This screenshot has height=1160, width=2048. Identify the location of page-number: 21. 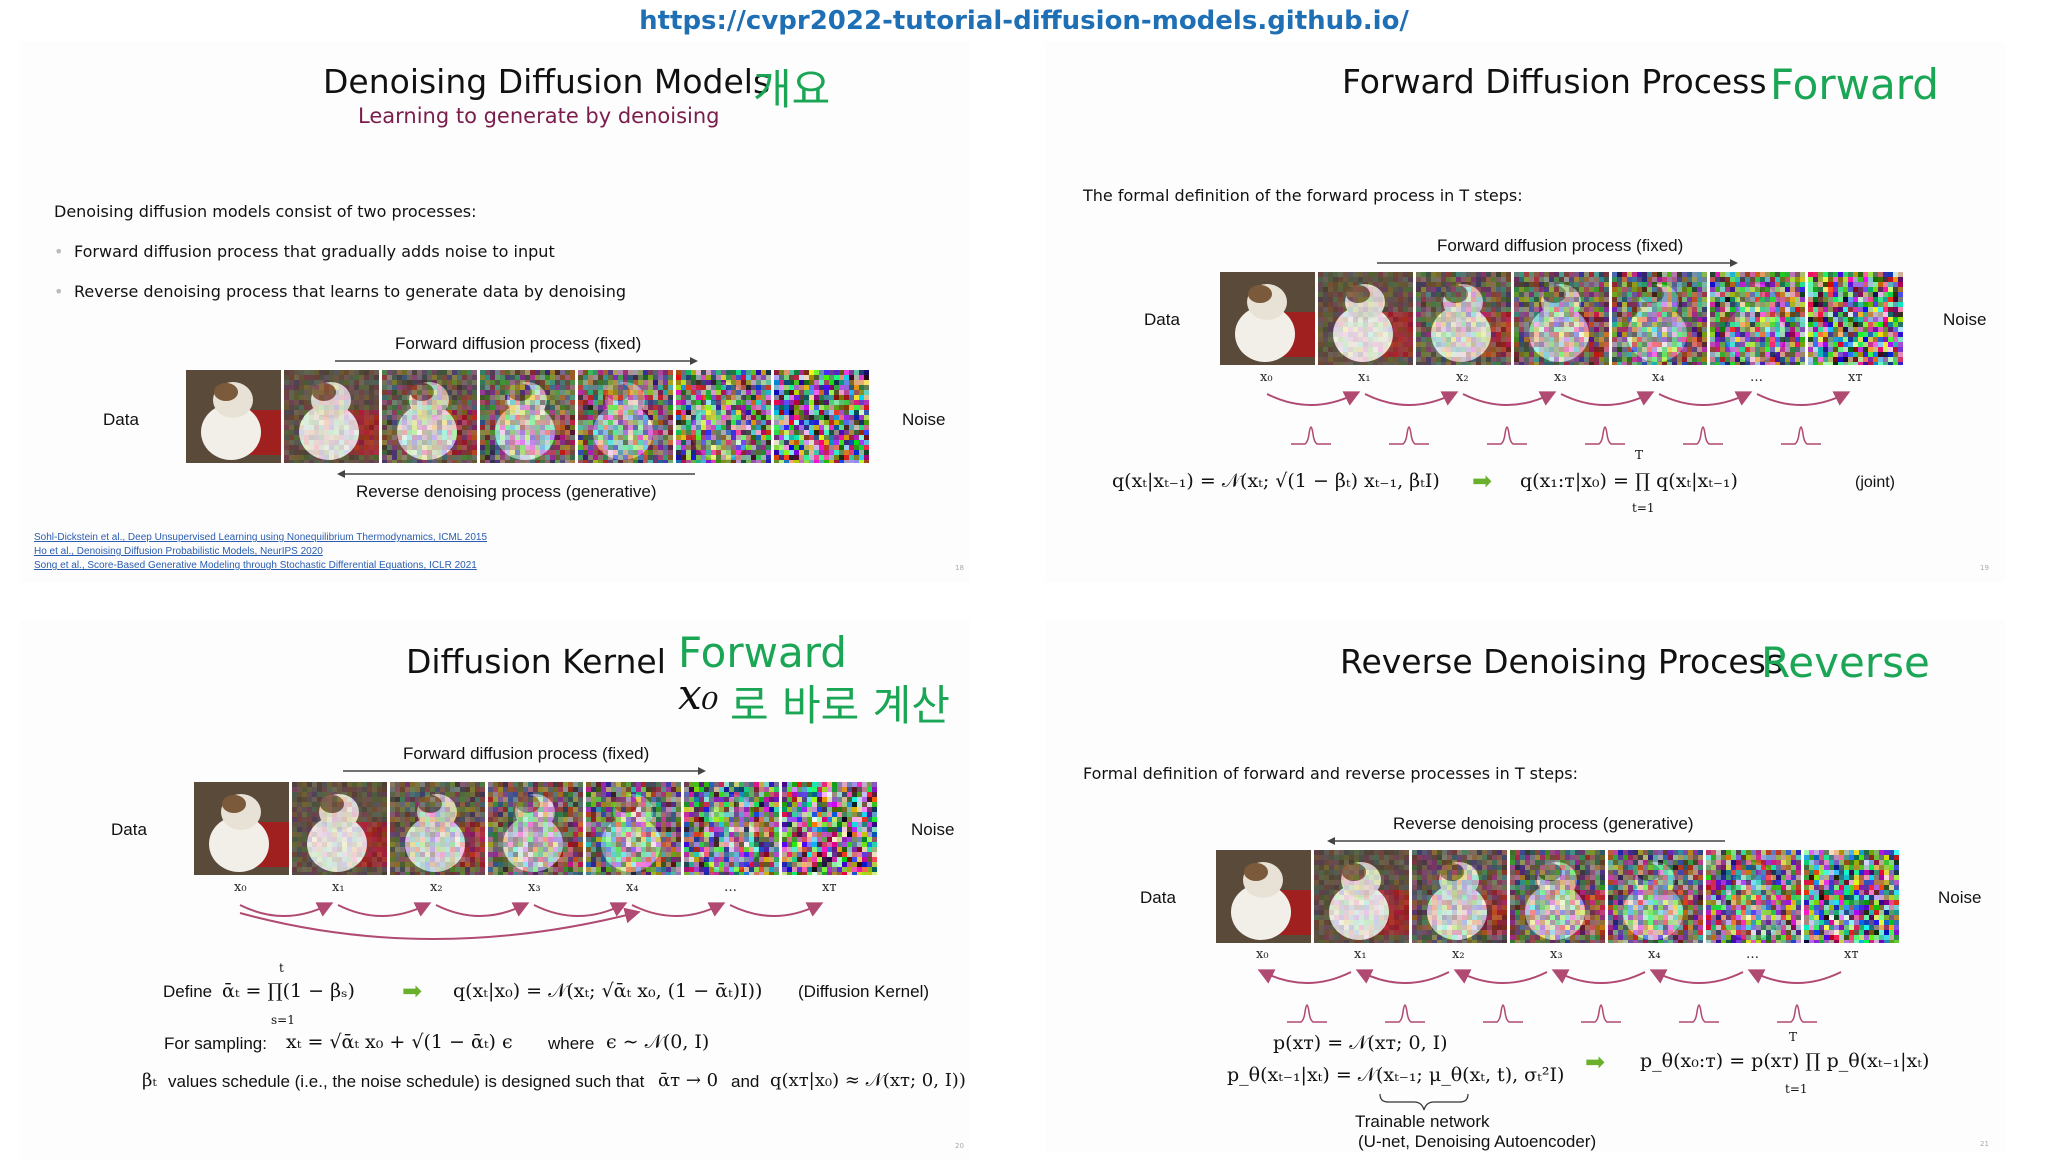
(1984, 1144).